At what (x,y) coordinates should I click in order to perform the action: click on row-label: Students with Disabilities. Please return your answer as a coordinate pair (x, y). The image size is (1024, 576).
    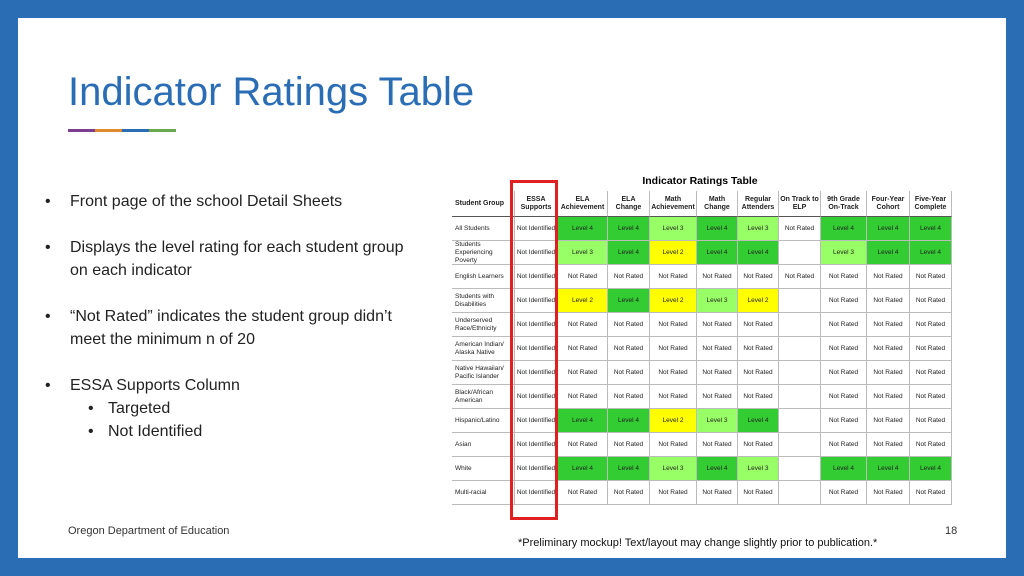
    Looking at the image, I should click on (483, 301).